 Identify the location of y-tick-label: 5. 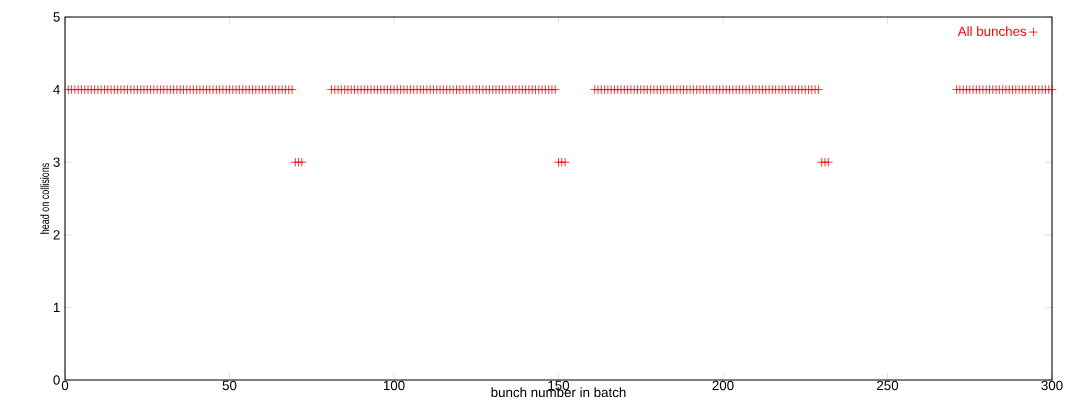
(56, 17).